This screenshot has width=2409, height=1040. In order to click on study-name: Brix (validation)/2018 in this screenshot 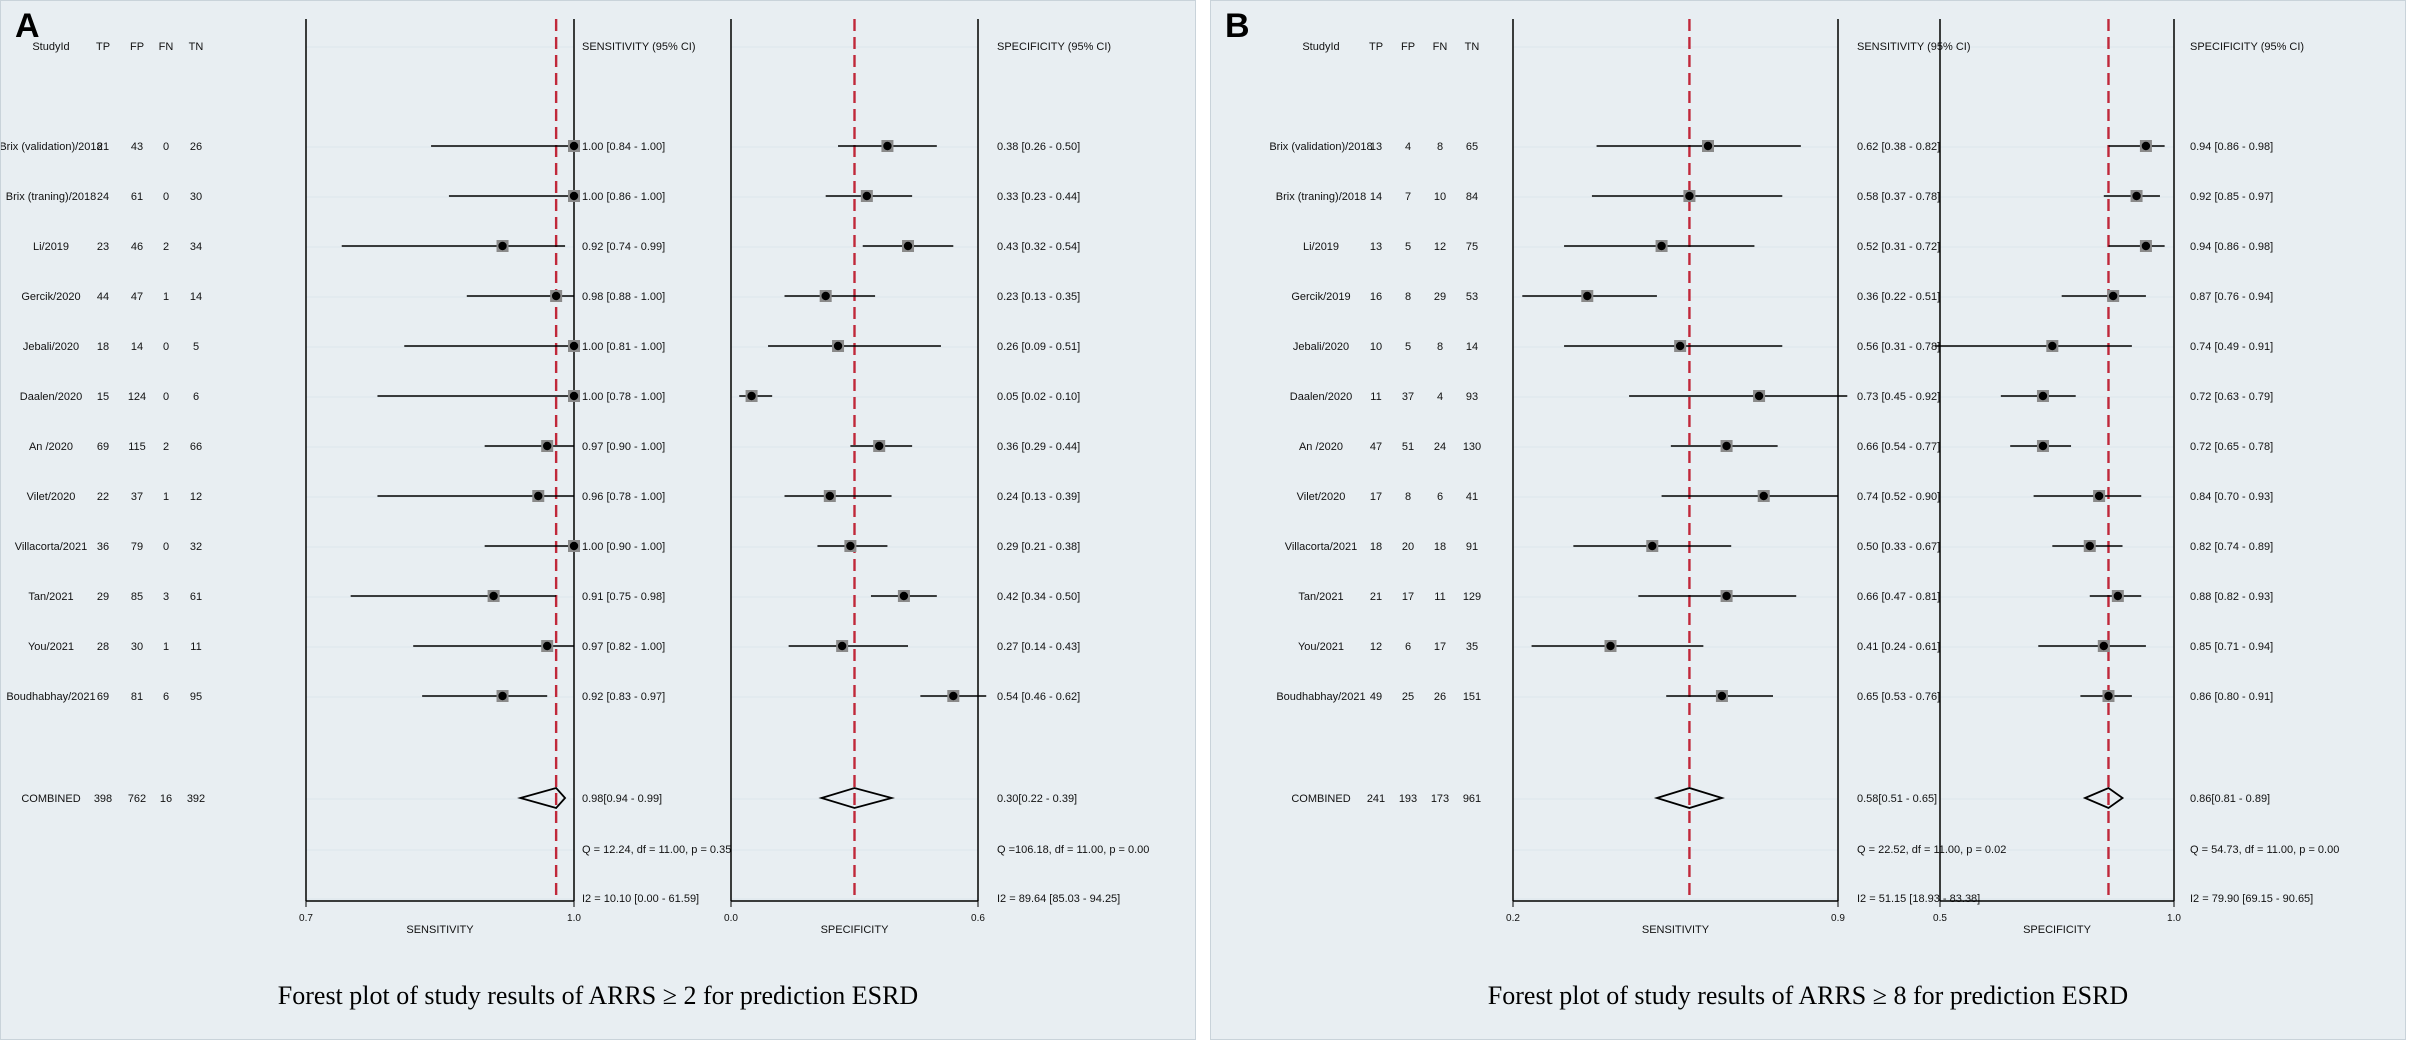, I will do `click(52, 147)`.